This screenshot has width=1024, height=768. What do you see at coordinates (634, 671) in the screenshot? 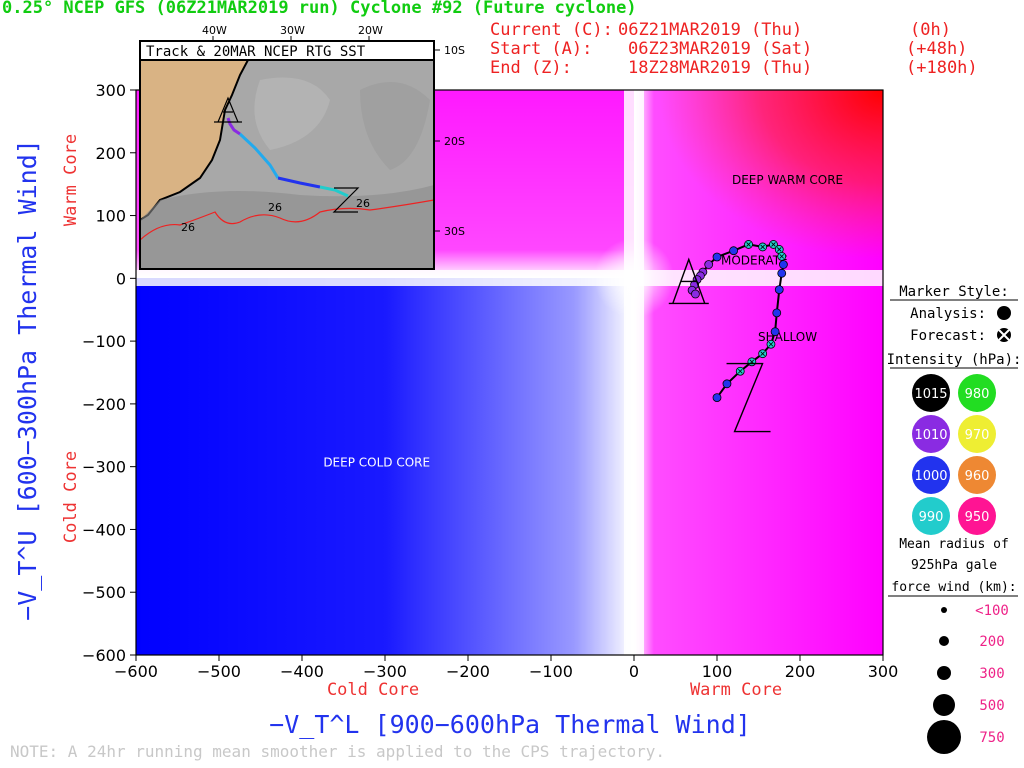
I see `x-tick-label: 0` at bounding box center [634, 671].